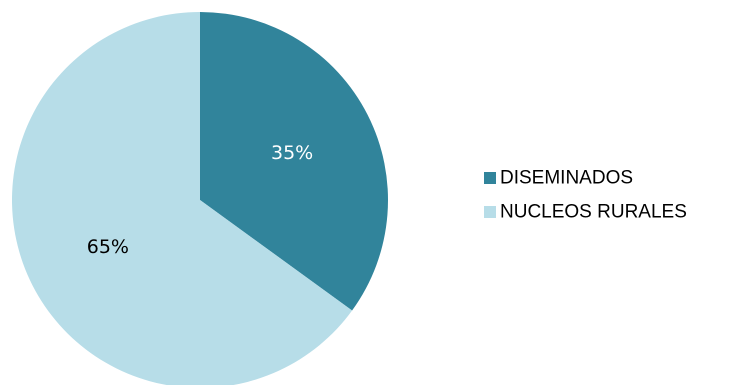  Describe the element at coordinates (566, 178) in the screenshot. I see `legend-label: DISEMINADOS` at that location.